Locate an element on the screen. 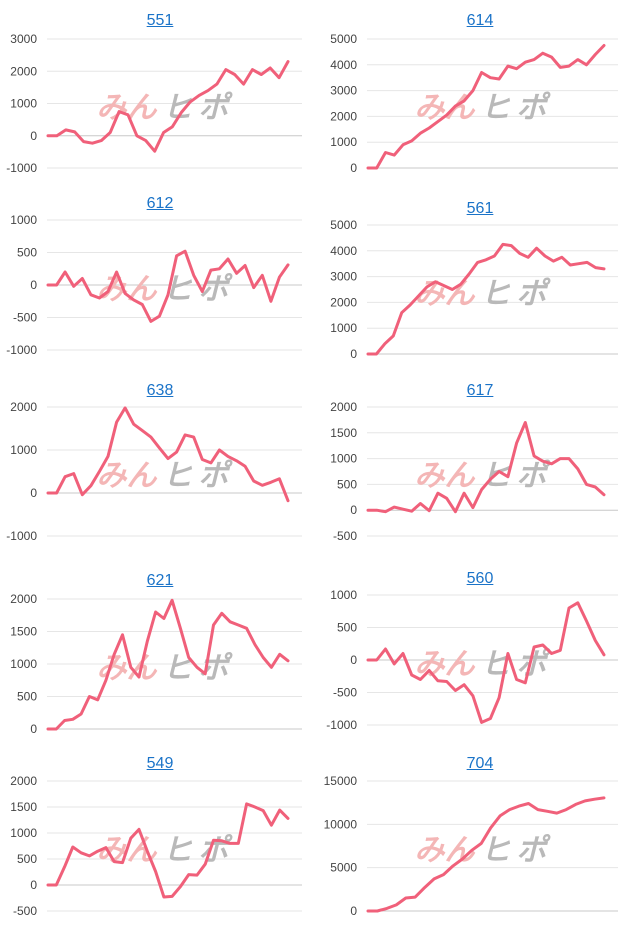 This screenshot has height=931, width=640. watermark-logo-614: みん is located at coordinates (445, 108).